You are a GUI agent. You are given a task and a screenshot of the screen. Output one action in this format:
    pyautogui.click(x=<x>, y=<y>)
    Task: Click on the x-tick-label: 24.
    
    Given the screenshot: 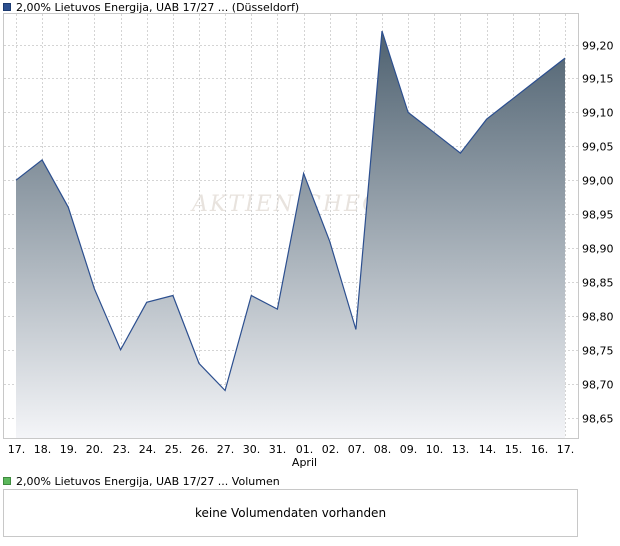 What is the action you would take?
    pyautogui.click(x=148, y=449)
    